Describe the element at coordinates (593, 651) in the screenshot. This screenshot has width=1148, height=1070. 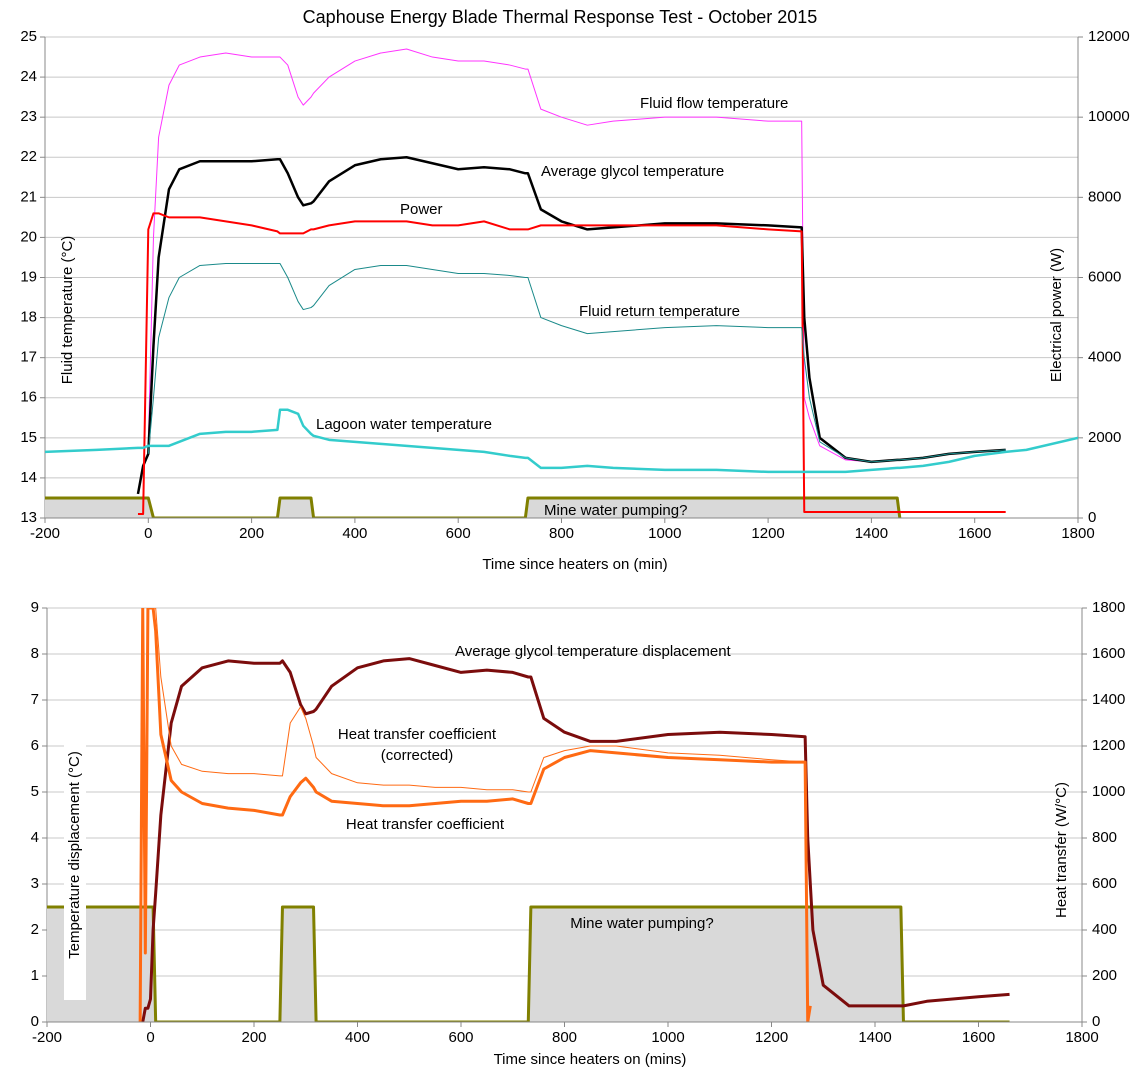
I see `series-label: Average glycol temperature displacement` at that location.